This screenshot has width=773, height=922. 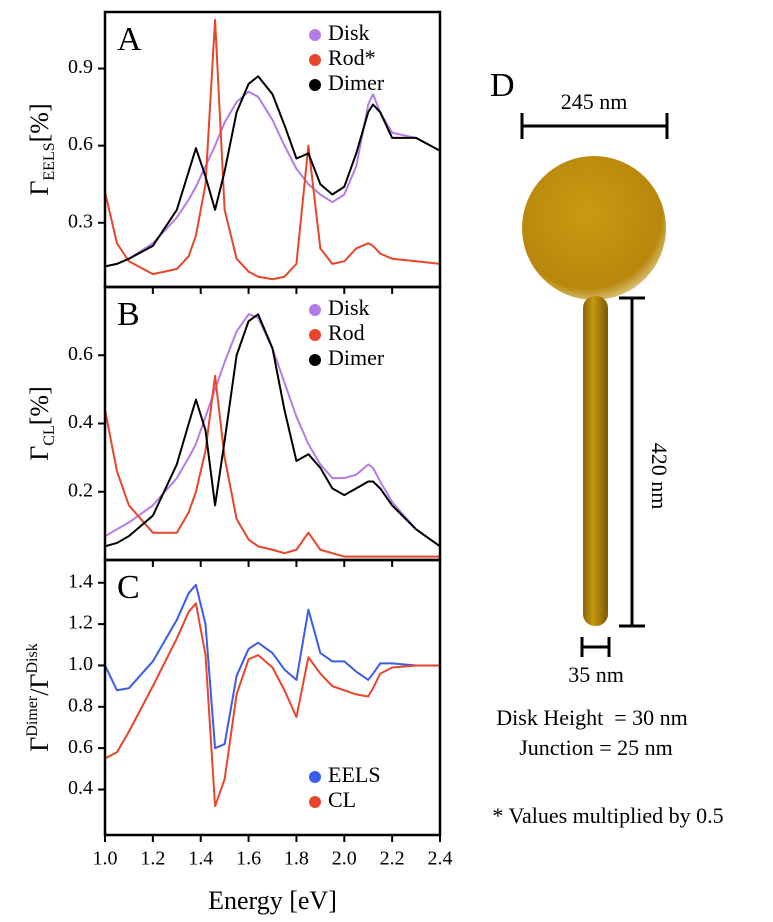 I want to click on y-axis-label-part: Dimer, so click(x=32, y=716).